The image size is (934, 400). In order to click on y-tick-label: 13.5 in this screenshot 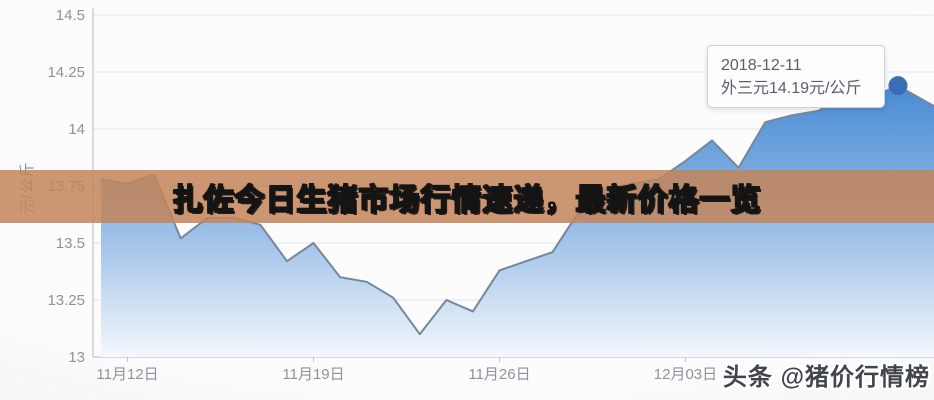, I will do `click(70, 243)`.